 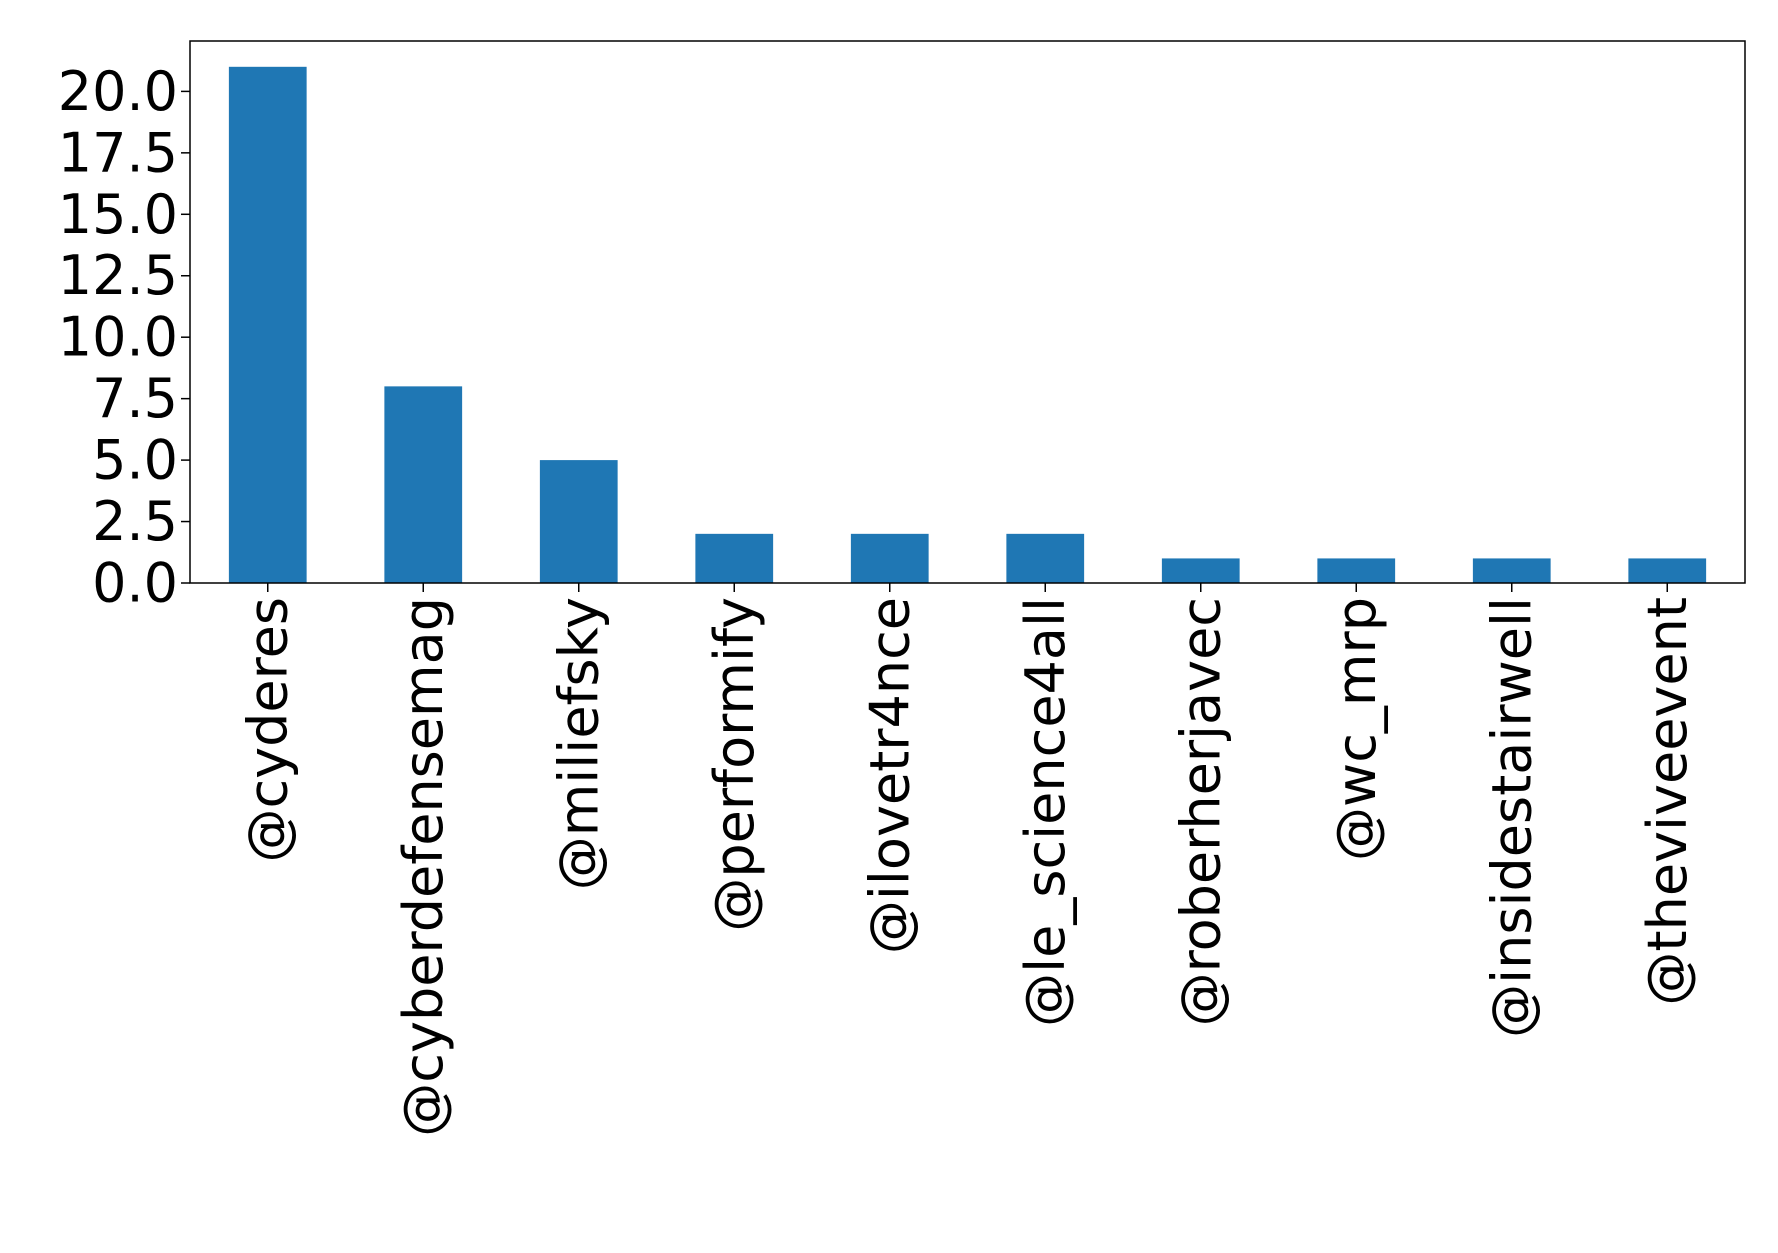 I want to click on y-axis: 0.02.55.07.510.012.515.017.520.0, so click(x=124, y=337).